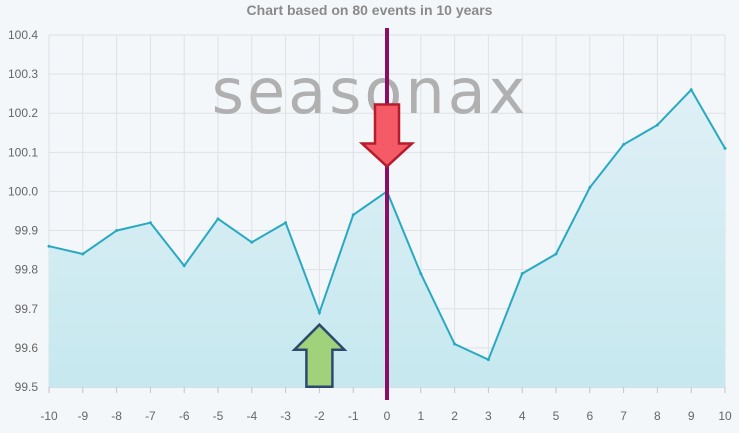 The height and width of the screenshot is (433, 739). Describe the element at coordinates (27, 270) in the screenshot. I see `y-tick-label: 99.8` at that location.